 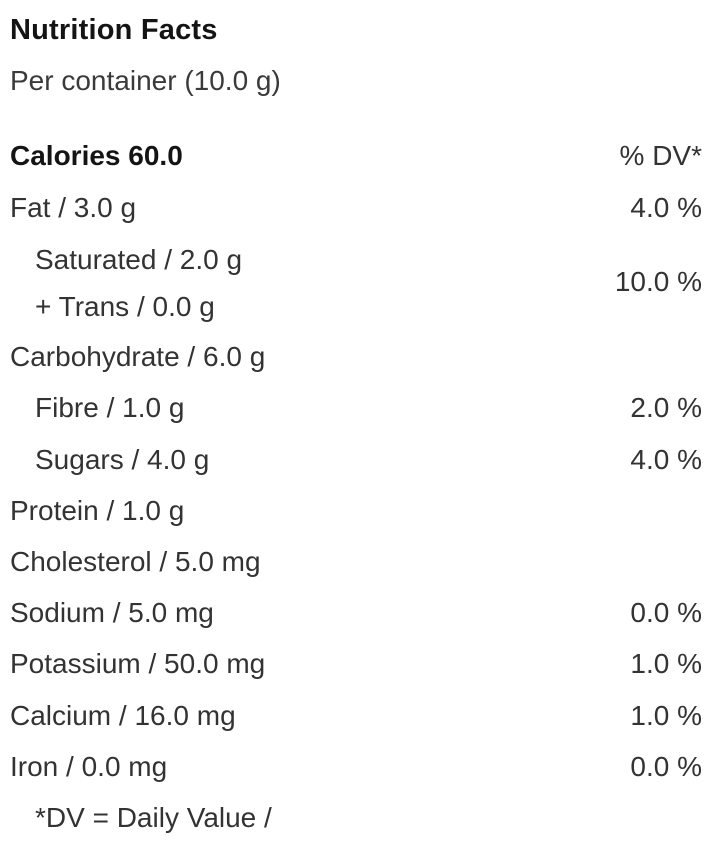 What do you see at coordinates (666, 766) in the screenshot?
I see `iron-dv: 0.0 %` at bounding box center [666, 766].